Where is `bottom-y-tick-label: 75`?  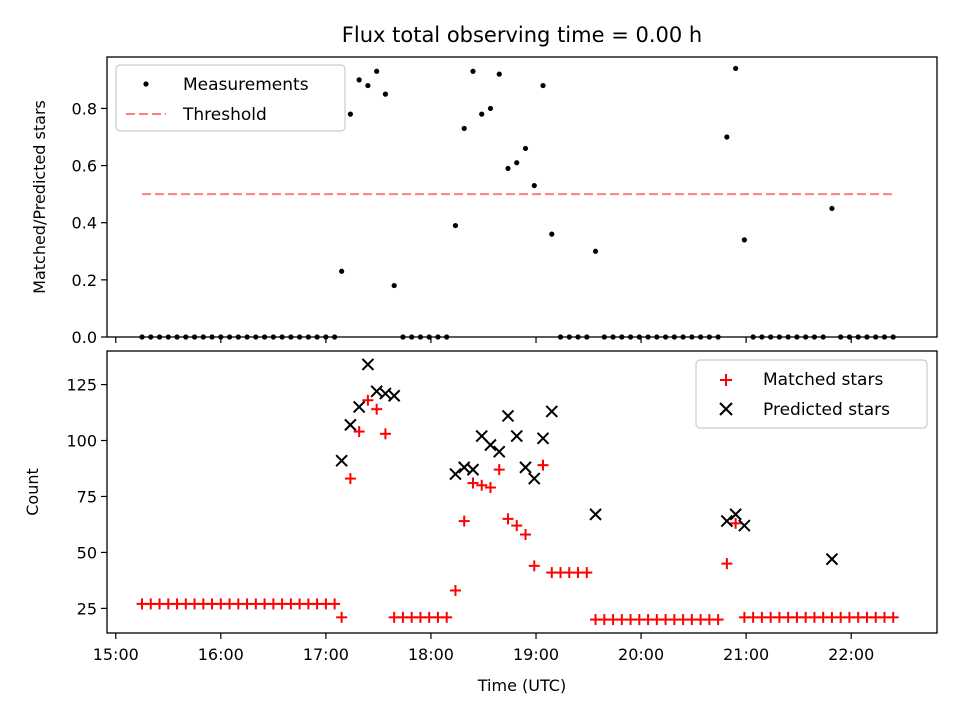
bottom-y-tick-label: 75 is located at coordinates (87, 496).